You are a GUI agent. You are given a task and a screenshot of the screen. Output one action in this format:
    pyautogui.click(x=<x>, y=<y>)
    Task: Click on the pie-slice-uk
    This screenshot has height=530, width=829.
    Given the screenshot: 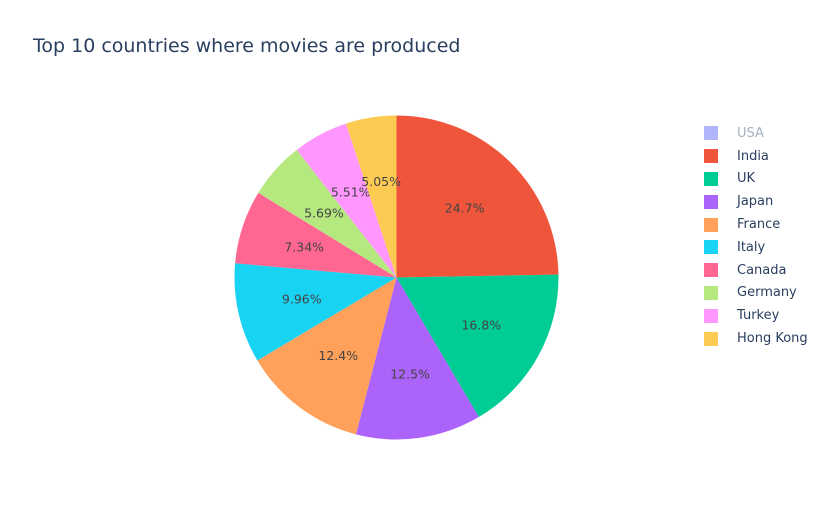 What is the action you would take?
    pyautogui.click(x=477, y=346)
    